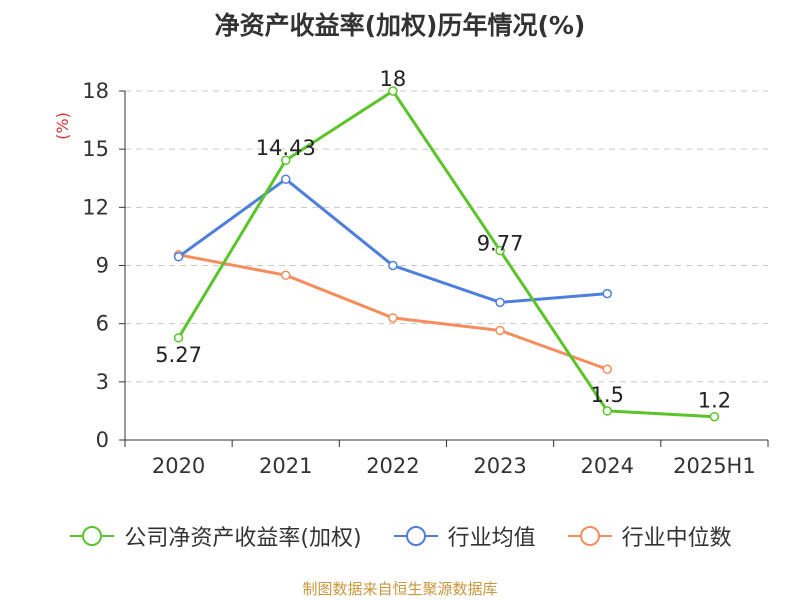 The height and width of the screenshot is (600, 800). What do you see at coordinates (499, 466) in the screenshot?
I see `x-tick-label: 2023` at bounding box center [499, 466].